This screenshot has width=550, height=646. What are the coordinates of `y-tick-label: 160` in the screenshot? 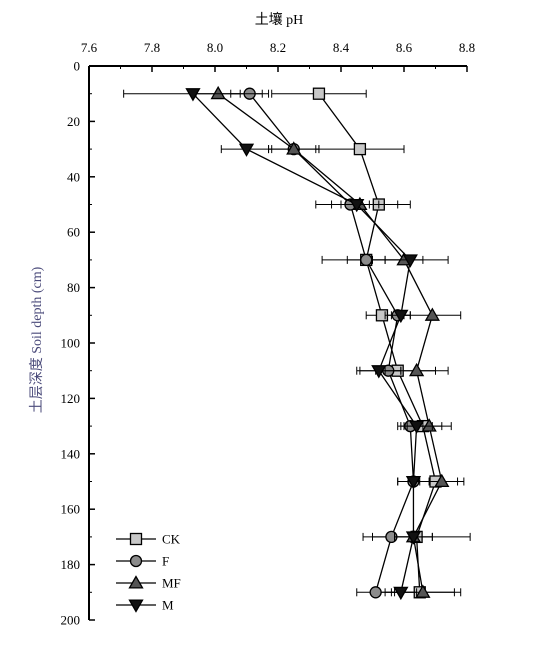 It's located at (71, 509).